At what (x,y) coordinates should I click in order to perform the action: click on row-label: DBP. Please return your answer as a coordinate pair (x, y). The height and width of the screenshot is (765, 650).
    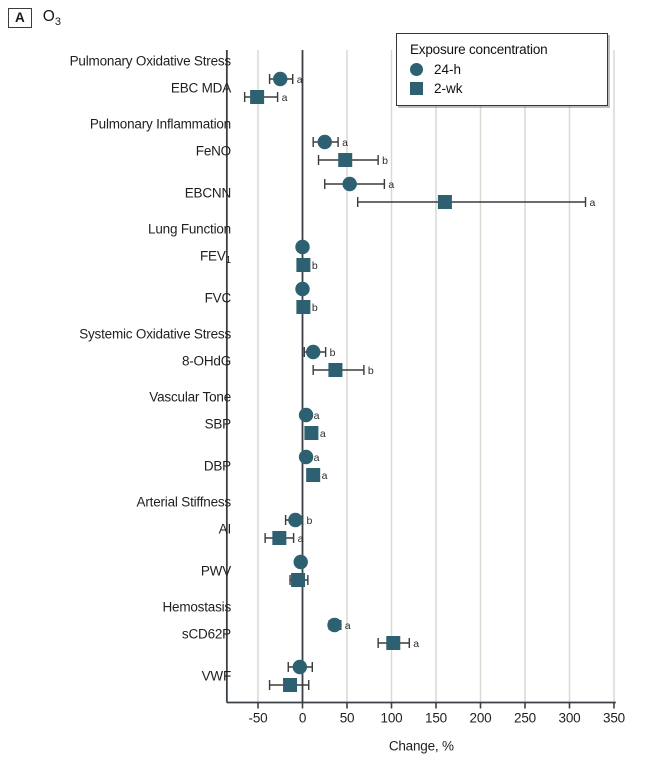
    Looking at the image, I should click on (217, 466).